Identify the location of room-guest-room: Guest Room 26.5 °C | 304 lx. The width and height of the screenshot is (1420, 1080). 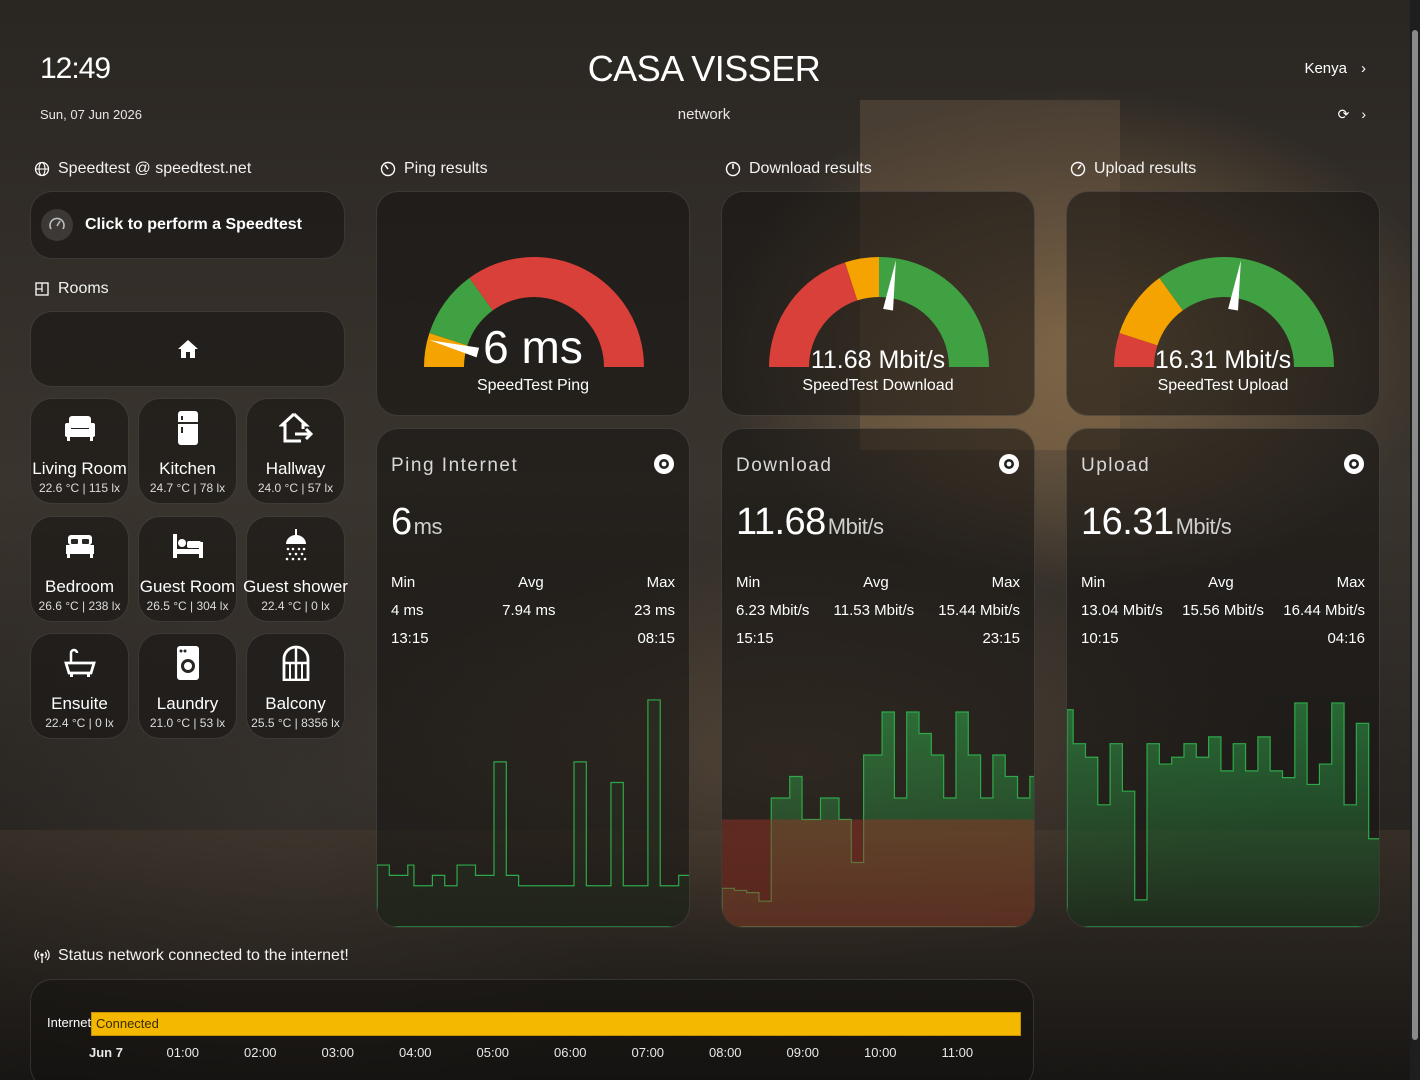
(187, 569).